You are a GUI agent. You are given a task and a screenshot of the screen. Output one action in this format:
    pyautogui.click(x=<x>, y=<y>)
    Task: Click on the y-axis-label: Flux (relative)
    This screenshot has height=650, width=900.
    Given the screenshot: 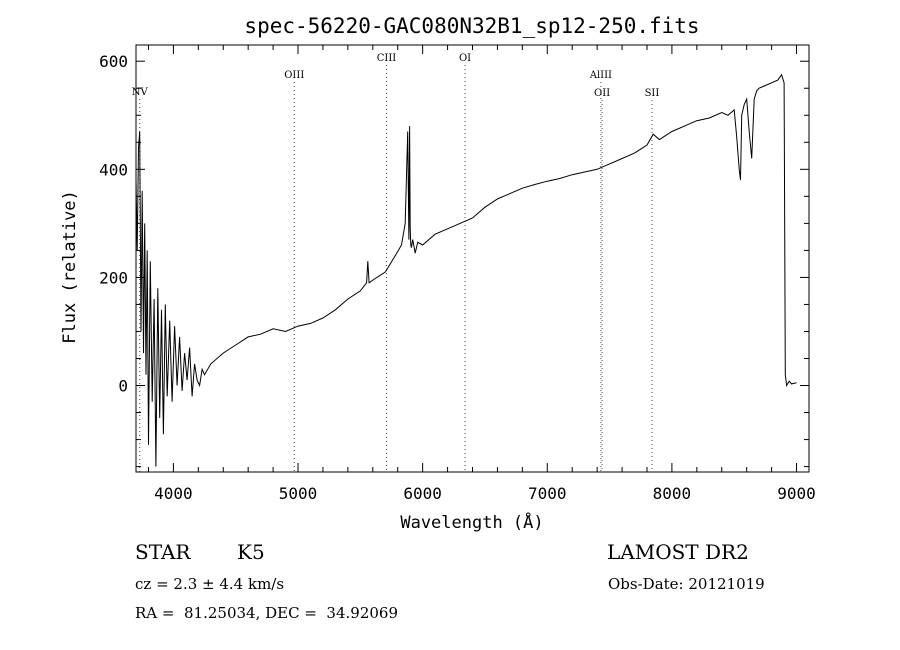 What is the action you would take?
    pyautogui.click(x=70, y=267)
    